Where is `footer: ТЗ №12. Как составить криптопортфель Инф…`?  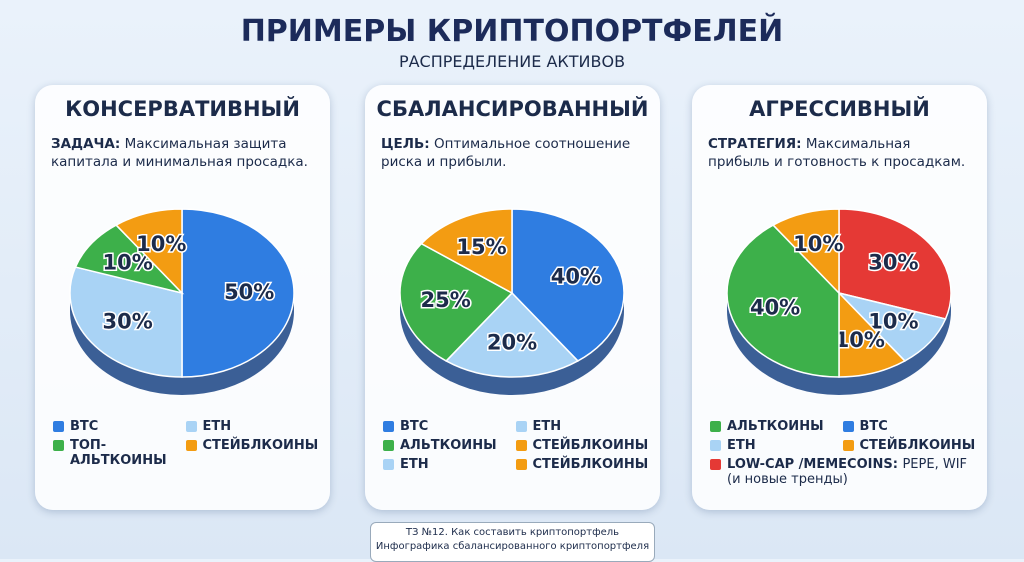 footer: ТЗ №12. Как составить криптопортфель Инф… is located at coordinates (512, 542).